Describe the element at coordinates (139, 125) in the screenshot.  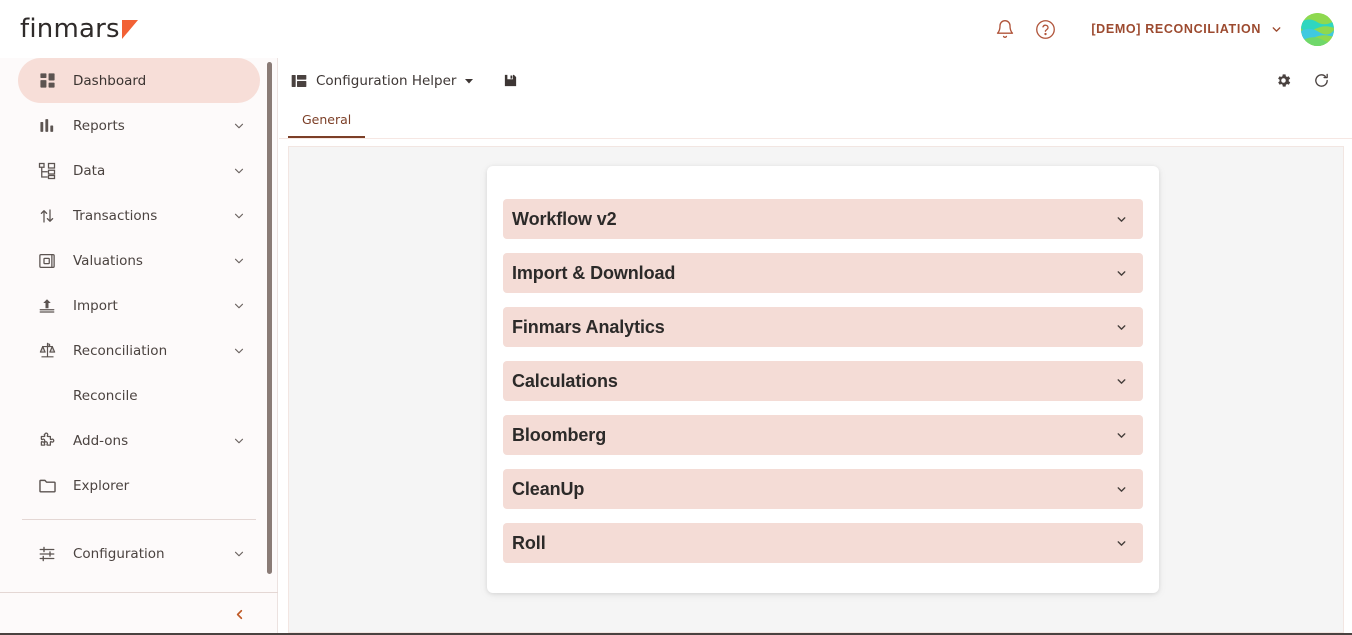
I see `sidebar-item-reports: Reports` at that location.